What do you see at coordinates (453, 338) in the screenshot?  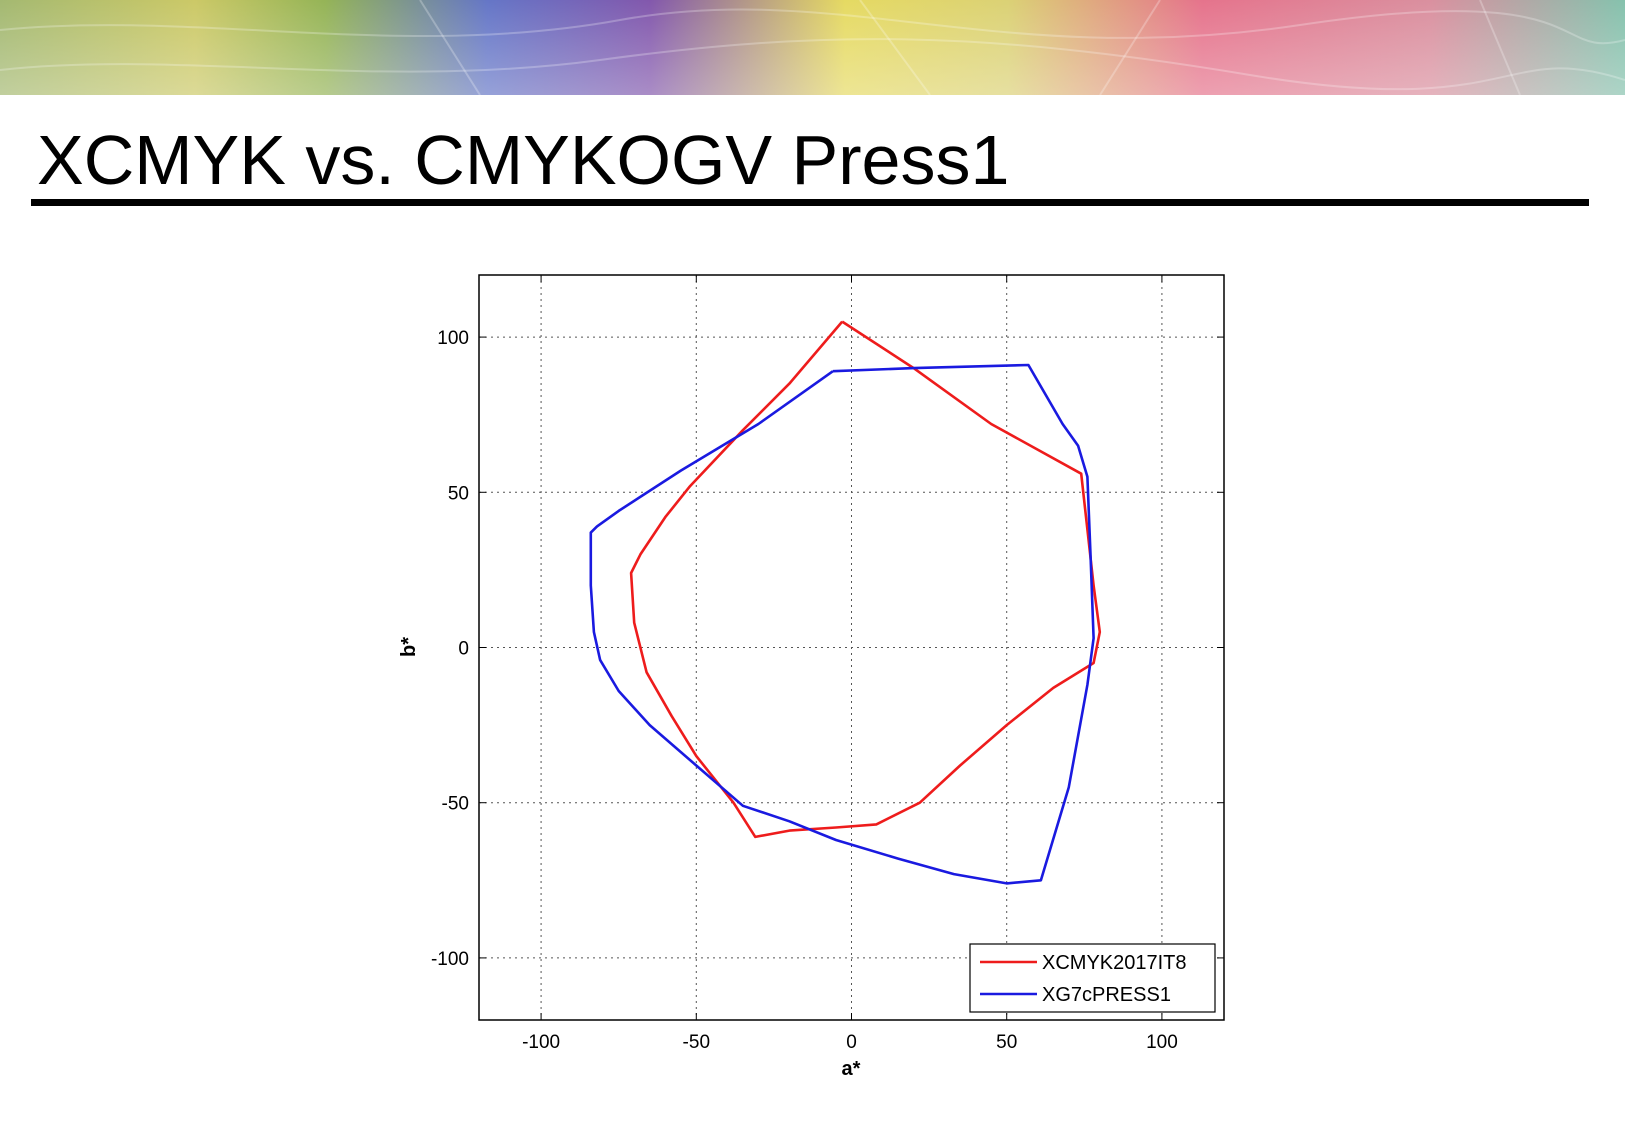 I see `y-tick-label: 100` at bounding box center [453, 338].